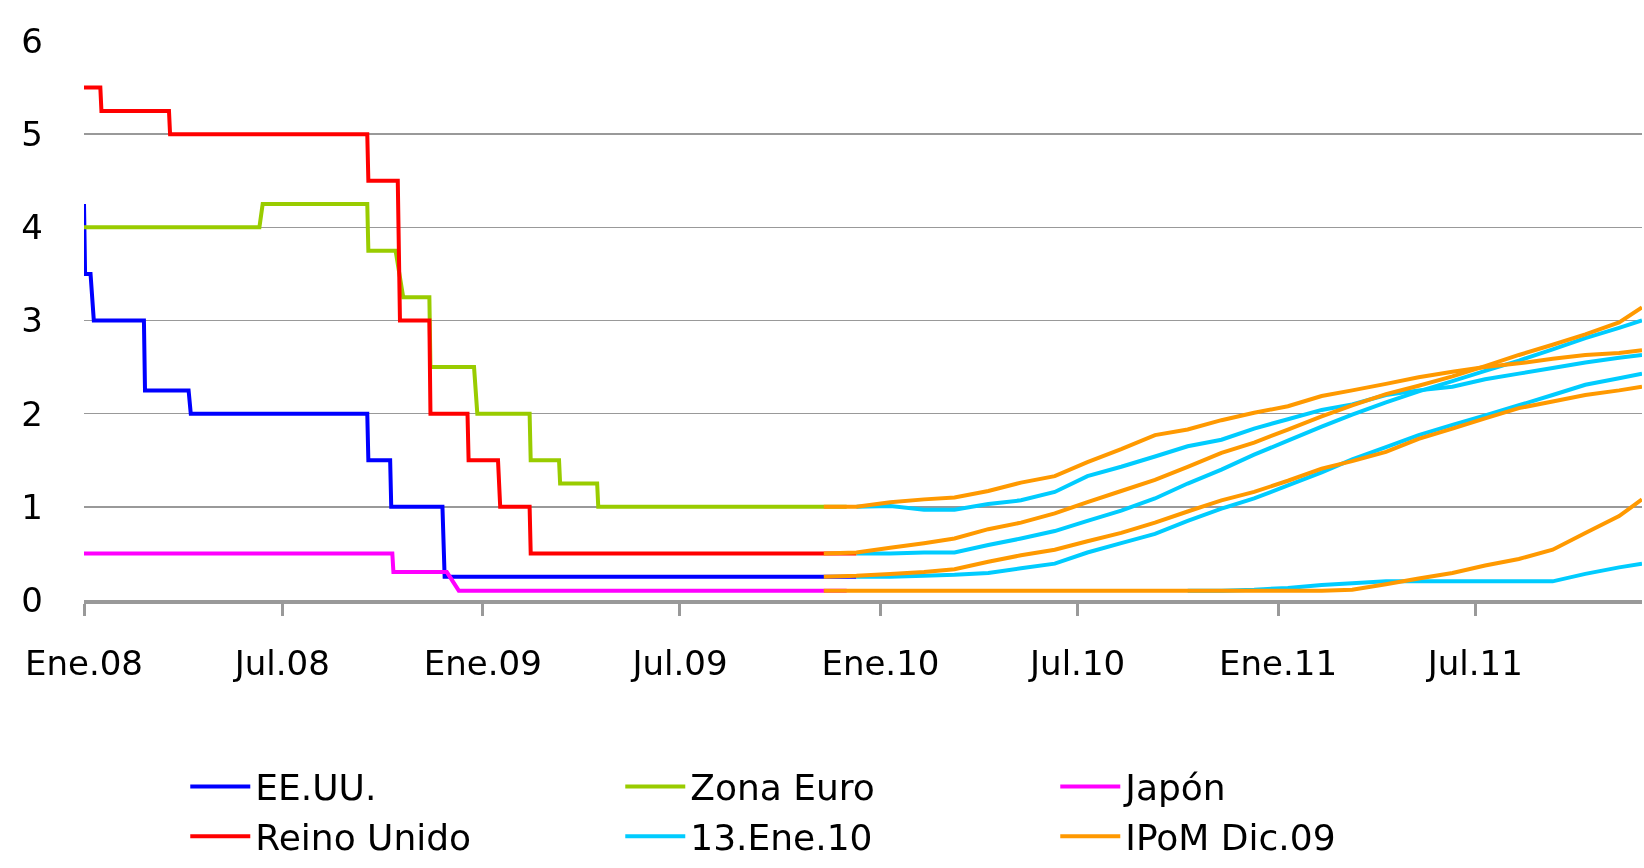  I want to click on legend-label: 13.Ene.10, so click(781, 838).